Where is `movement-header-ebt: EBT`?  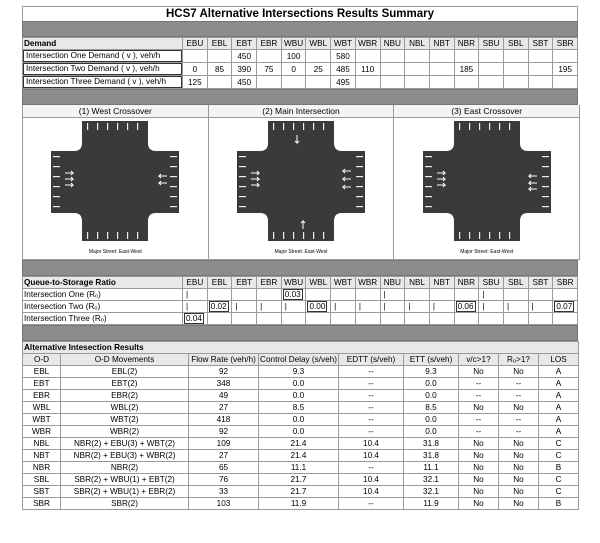 movement-header-ebt: EBT is located at coordinates (244, 282).